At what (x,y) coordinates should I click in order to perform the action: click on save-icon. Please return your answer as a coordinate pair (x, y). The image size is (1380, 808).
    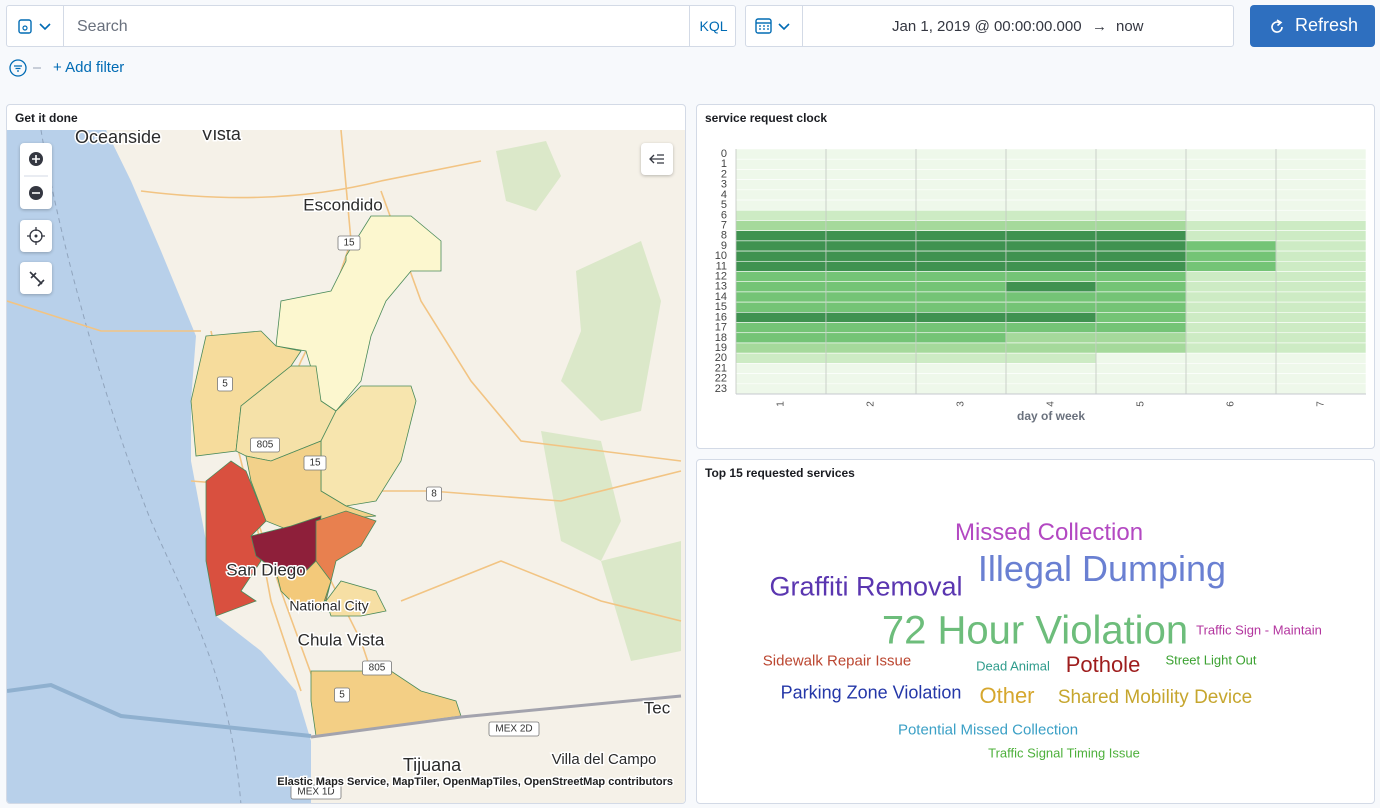
    Looking at the image, I should click on (34, 26).